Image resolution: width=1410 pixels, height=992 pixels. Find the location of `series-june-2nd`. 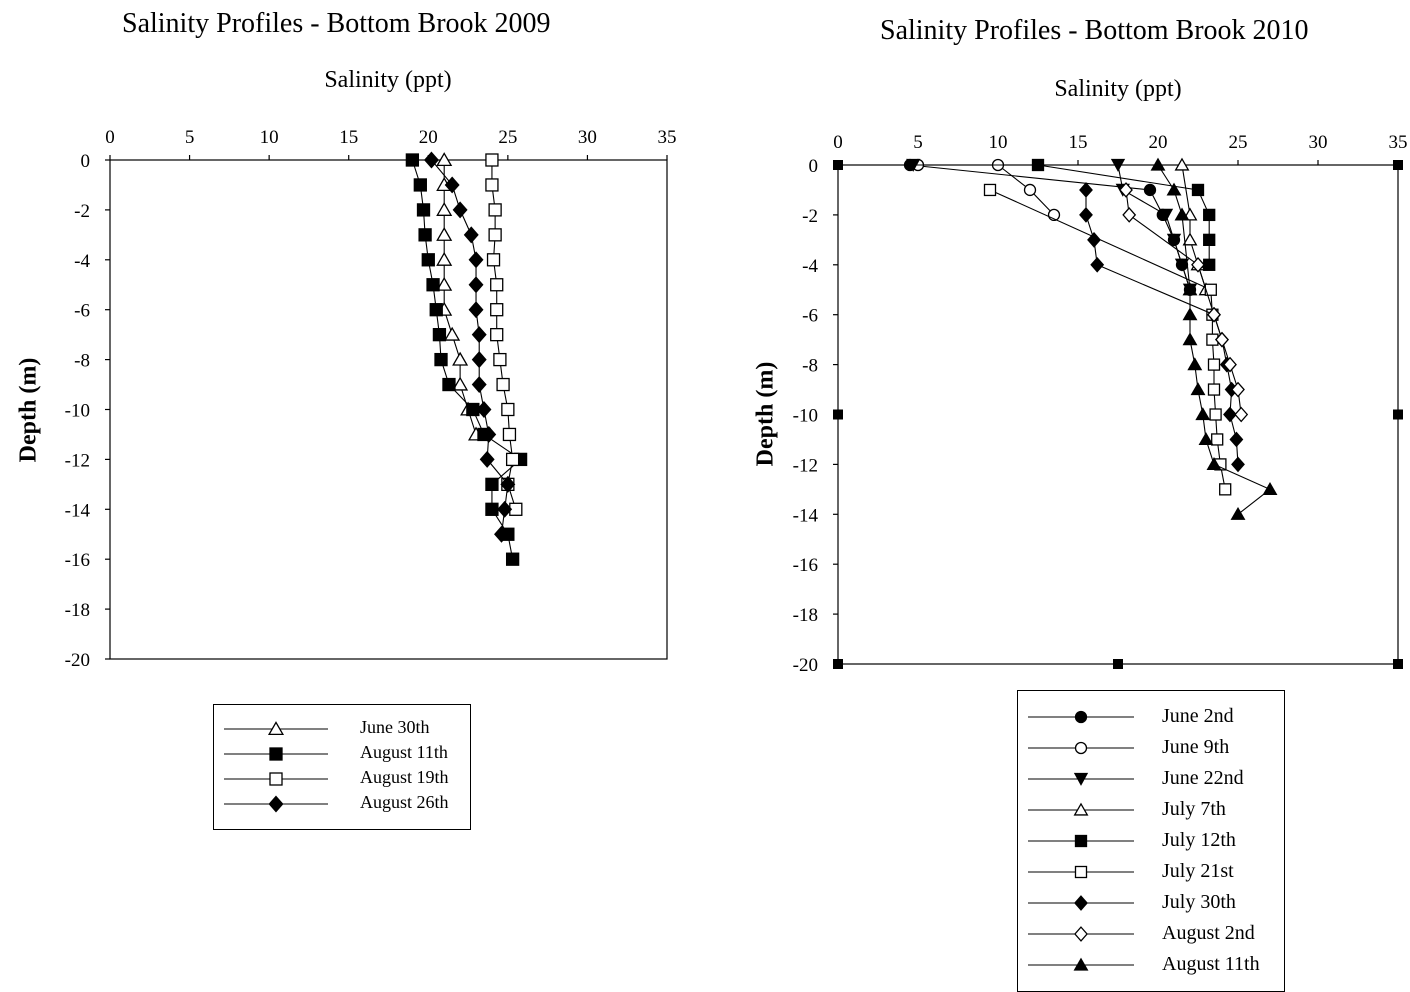

series-june-2nd is located at coordinates (1050, 227).